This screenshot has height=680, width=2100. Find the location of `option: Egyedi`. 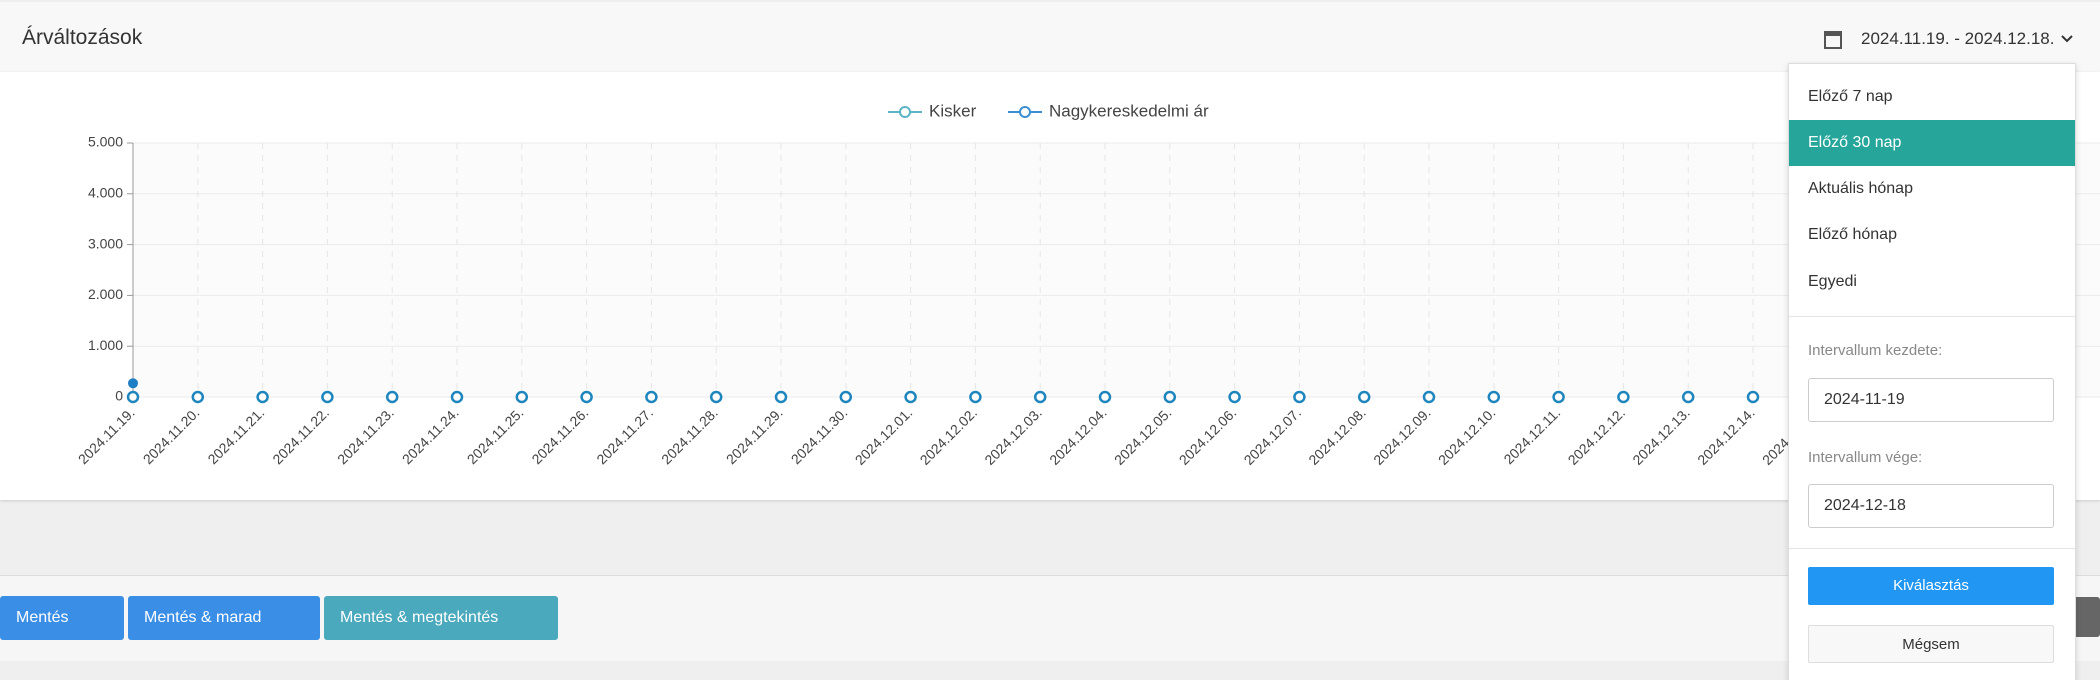

option: Egyedi is located at coordinates (1832, 281).